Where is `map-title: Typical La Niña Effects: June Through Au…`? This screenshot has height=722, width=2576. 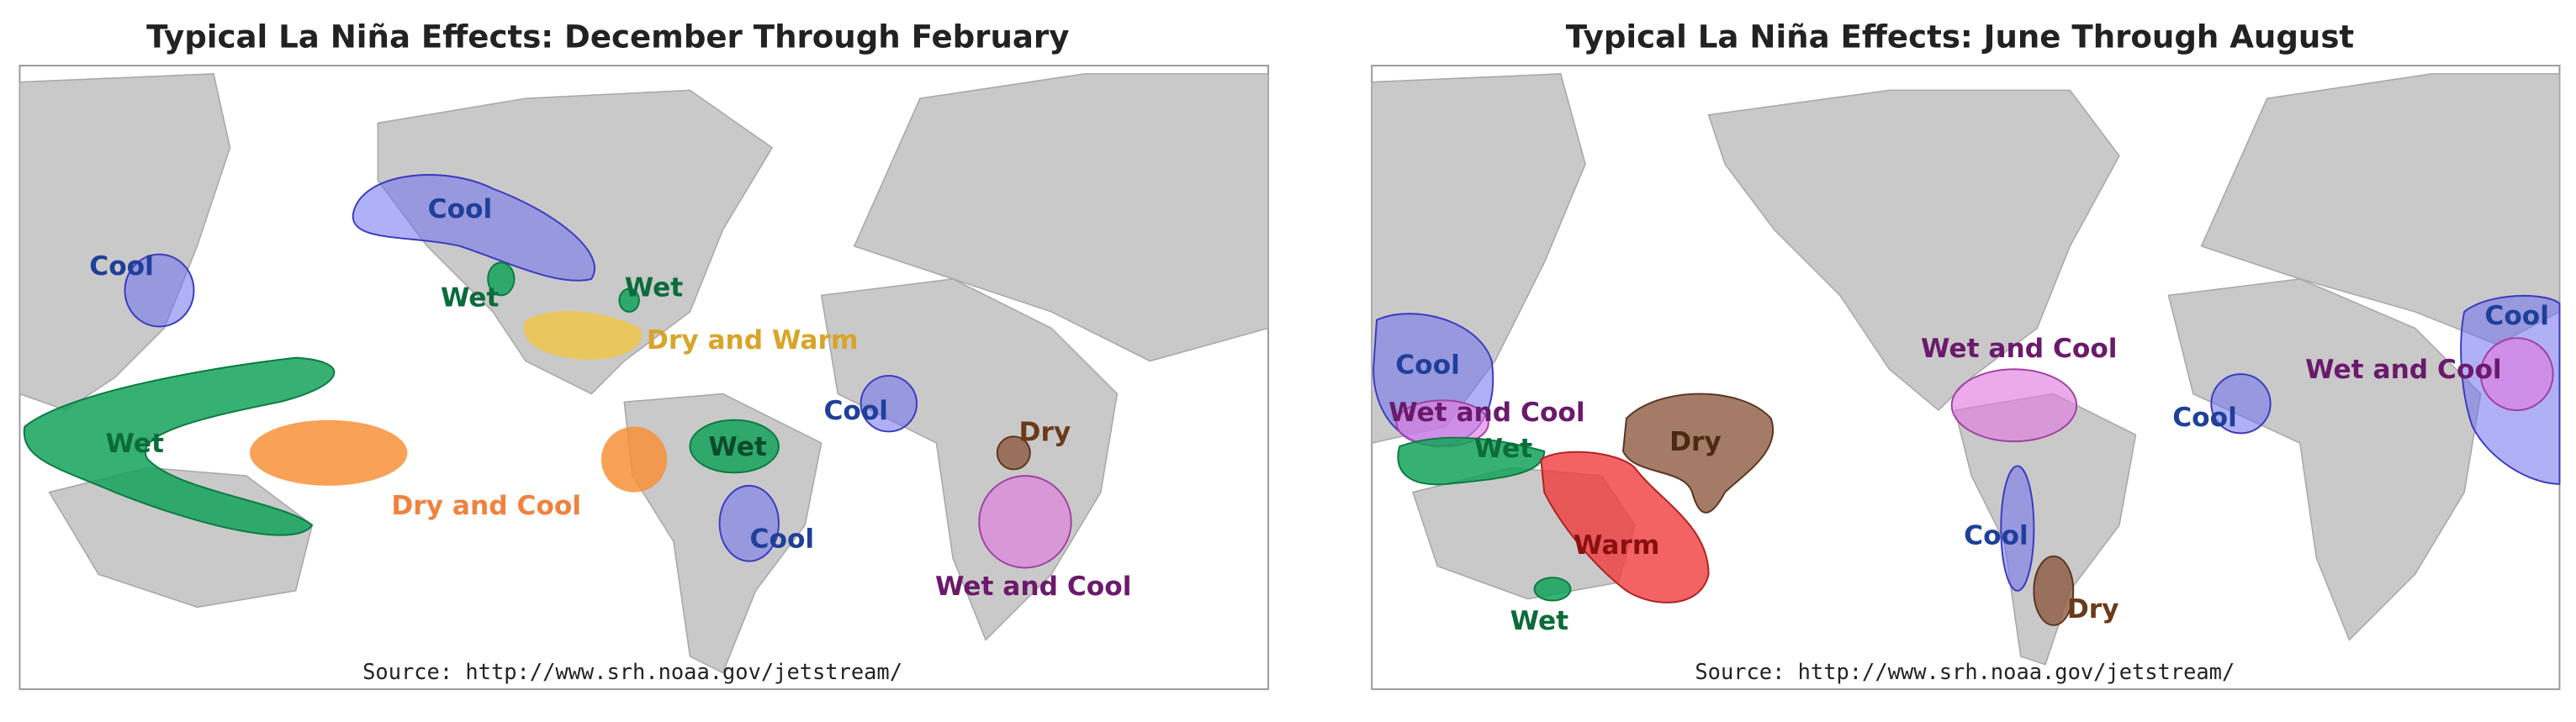 map-title: Typical La Niña Effects: June Through Au… is located at coordinates (1960, 37).